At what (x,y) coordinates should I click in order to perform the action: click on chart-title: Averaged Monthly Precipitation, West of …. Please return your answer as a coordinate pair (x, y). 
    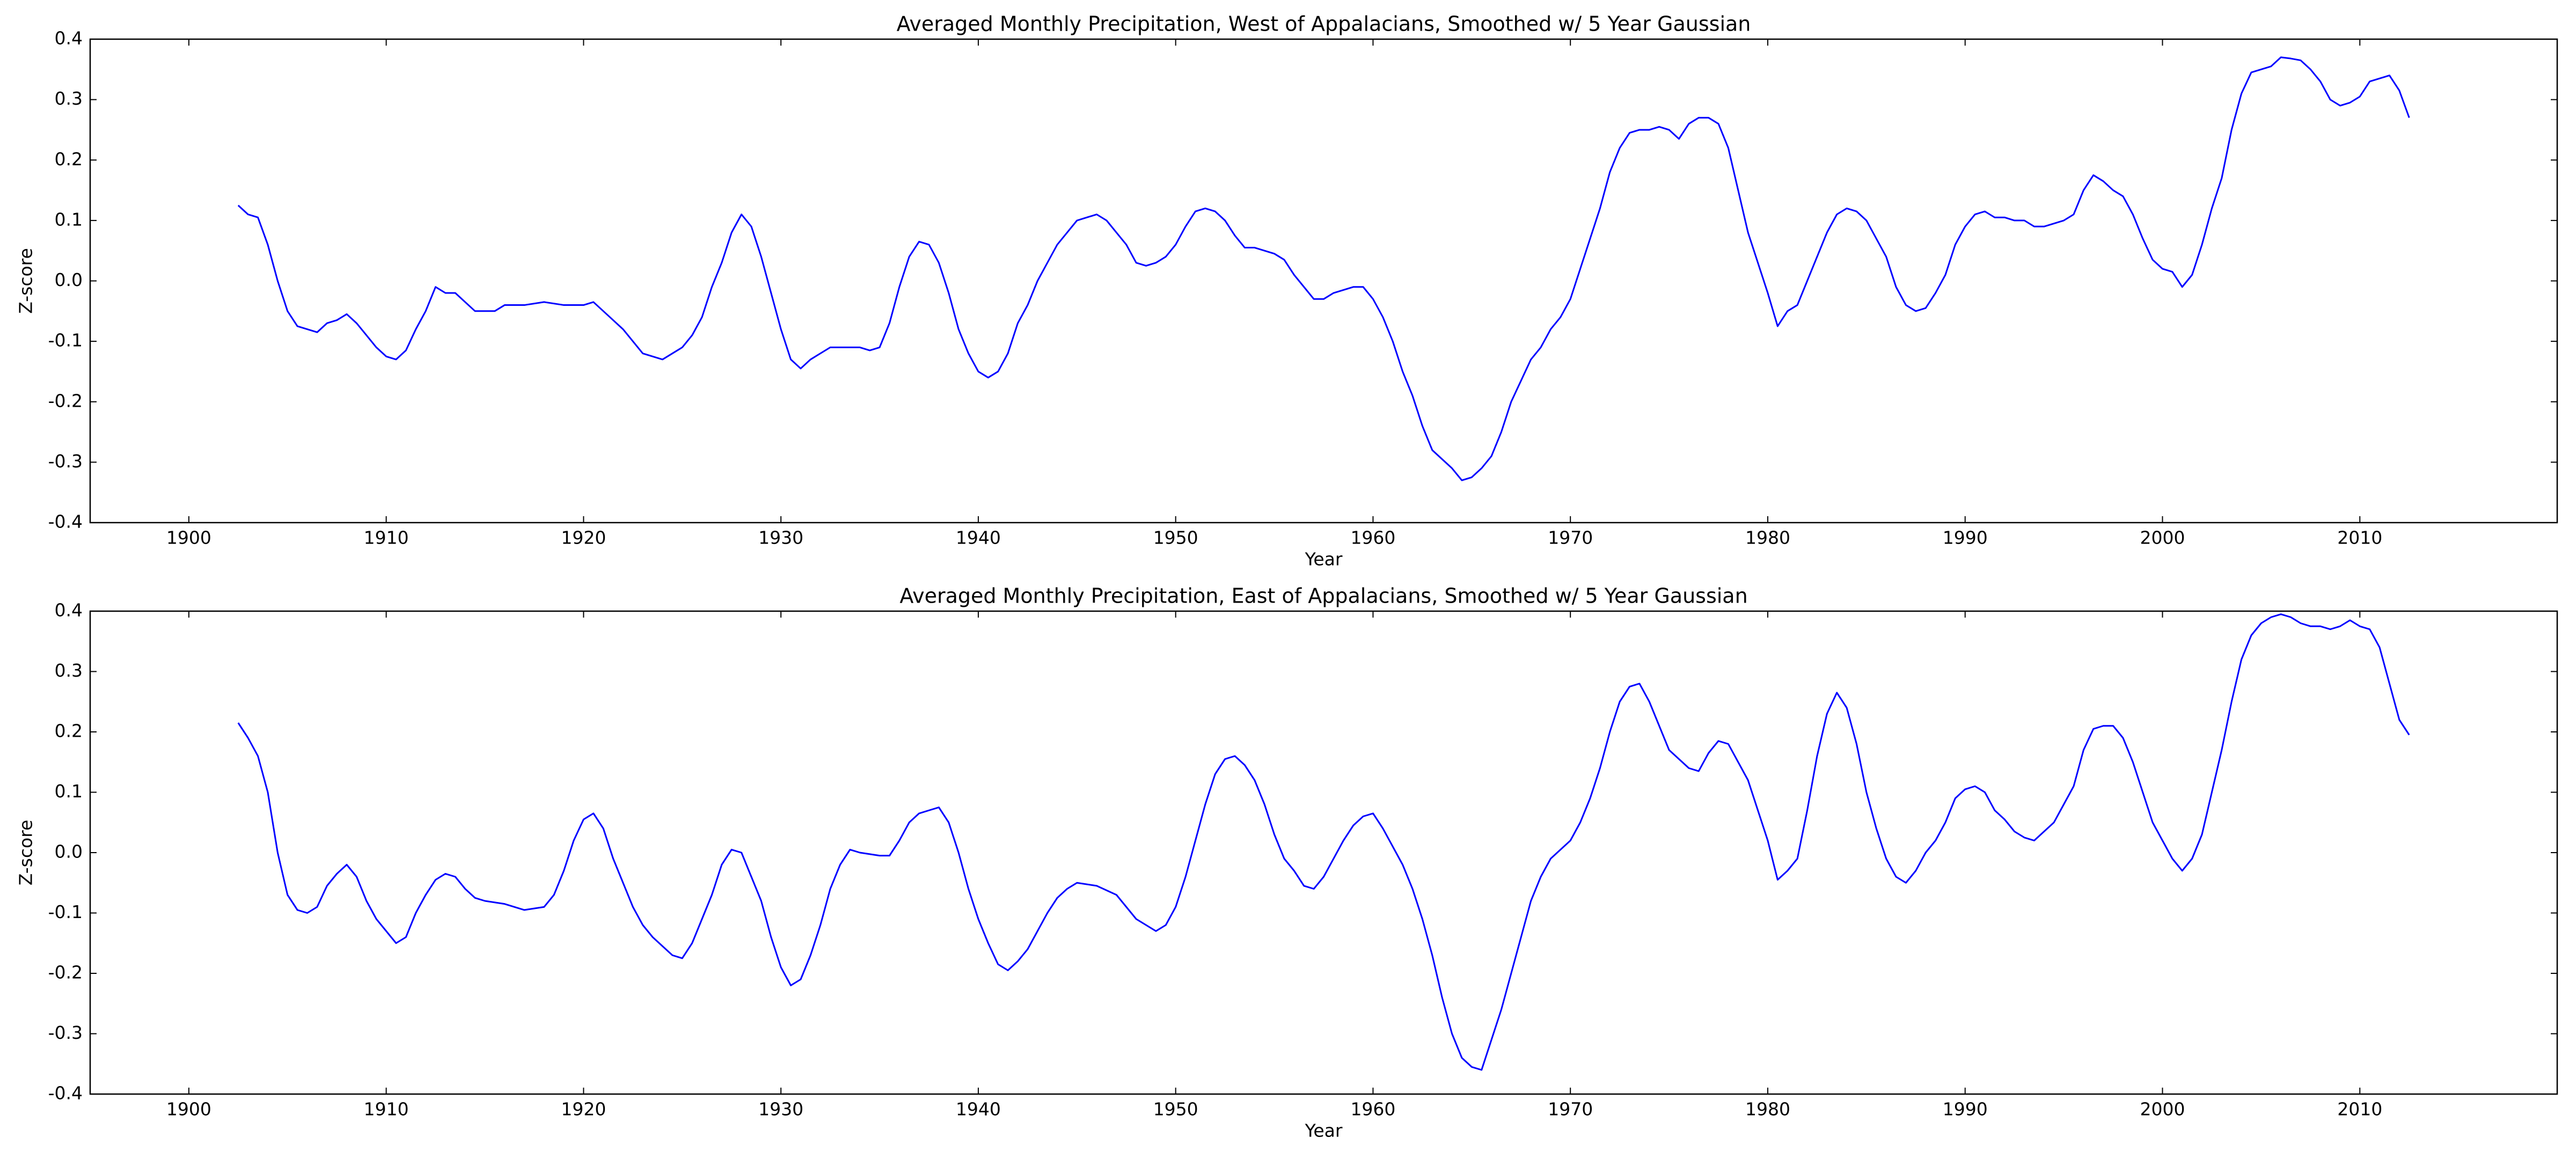
    Looking at the image, I should click on (1324, 24).